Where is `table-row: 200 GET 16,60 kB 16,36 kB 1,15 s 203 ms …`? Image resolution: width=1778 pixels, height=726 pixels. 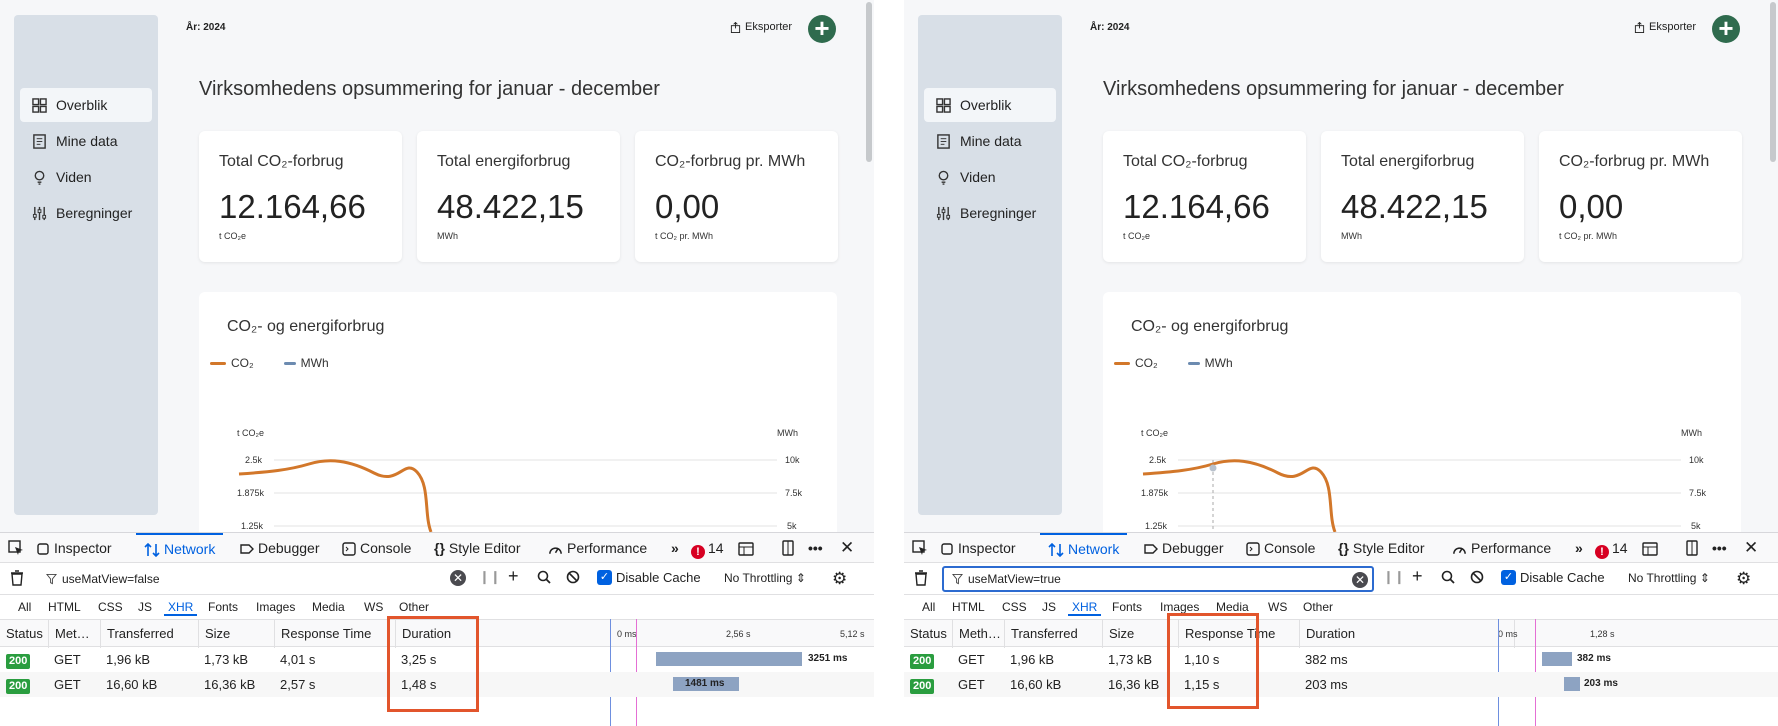
table-row: 200 GET 16,60 kB 16,36 kB 1,15 s 203 ms … is located at coordinates (1341, 684).